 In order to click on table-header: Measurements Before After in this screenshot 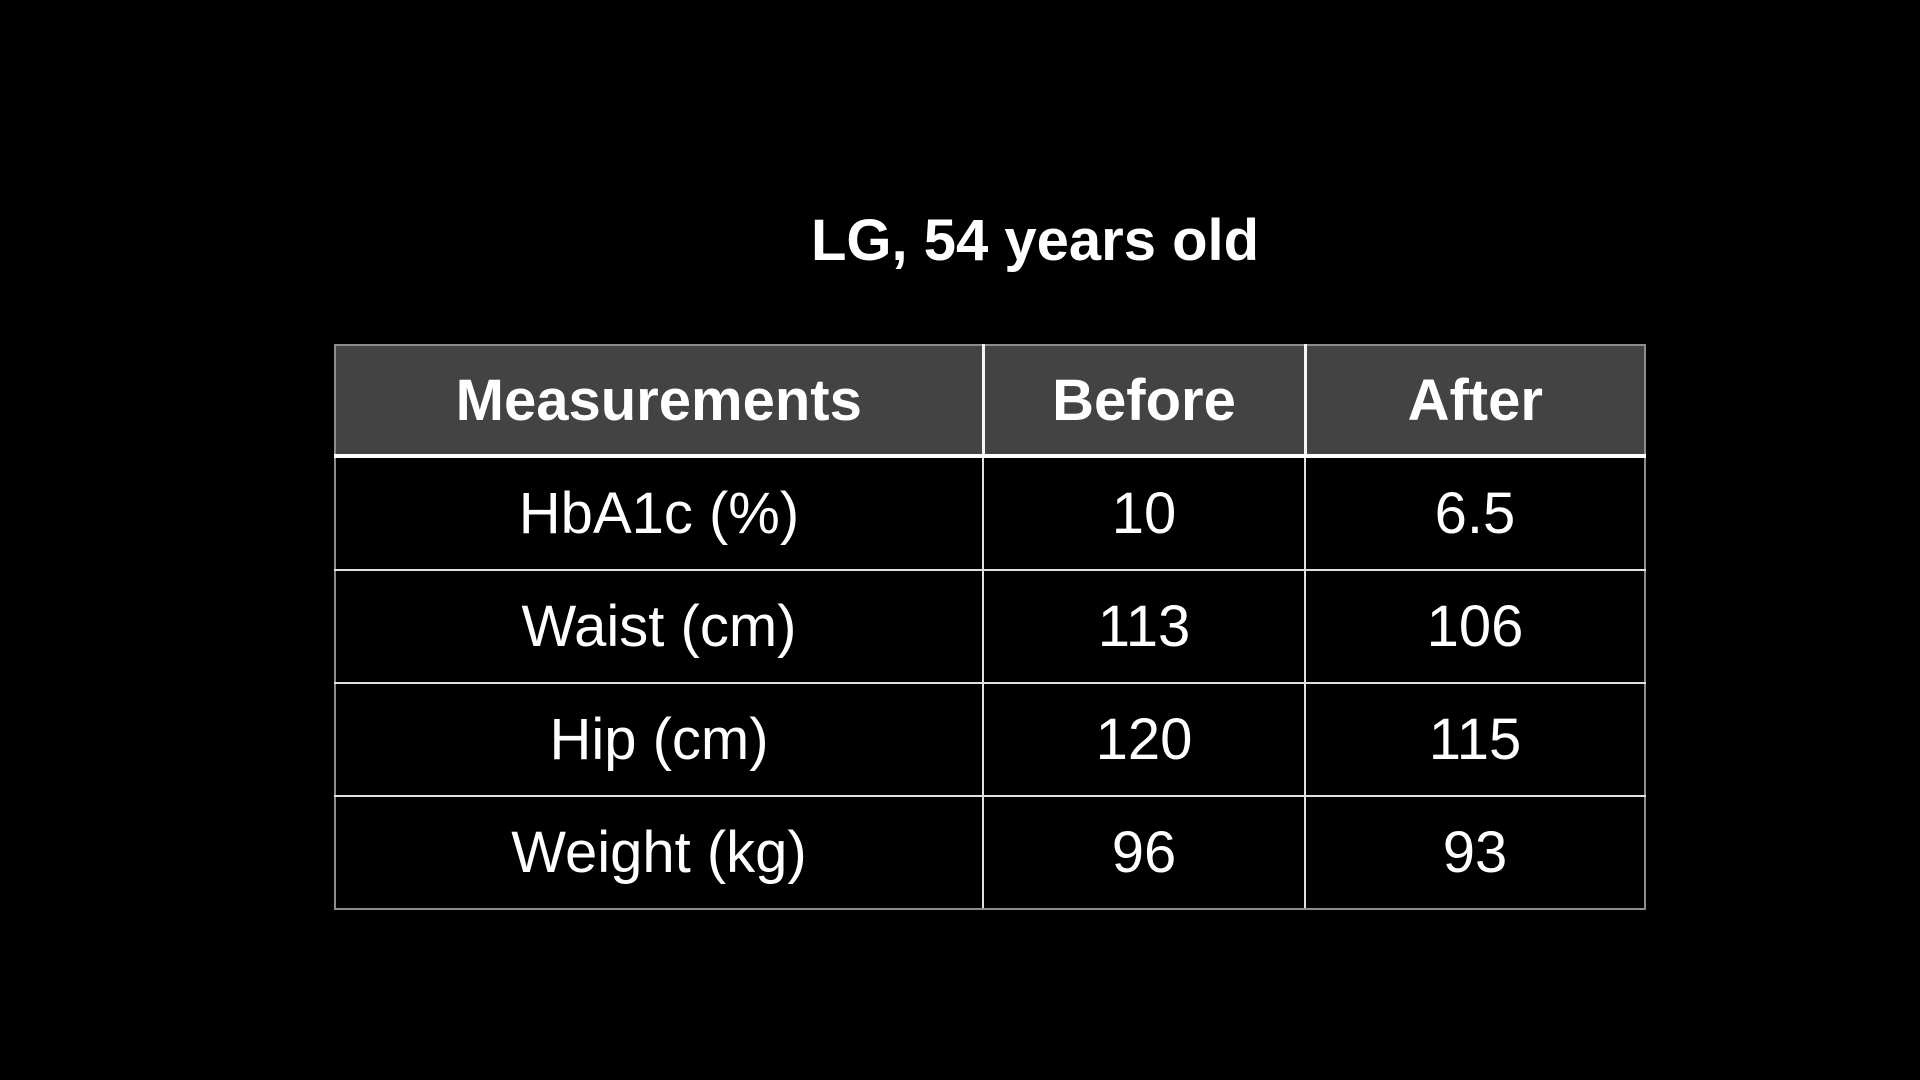, I will do `click(990, 401)`.